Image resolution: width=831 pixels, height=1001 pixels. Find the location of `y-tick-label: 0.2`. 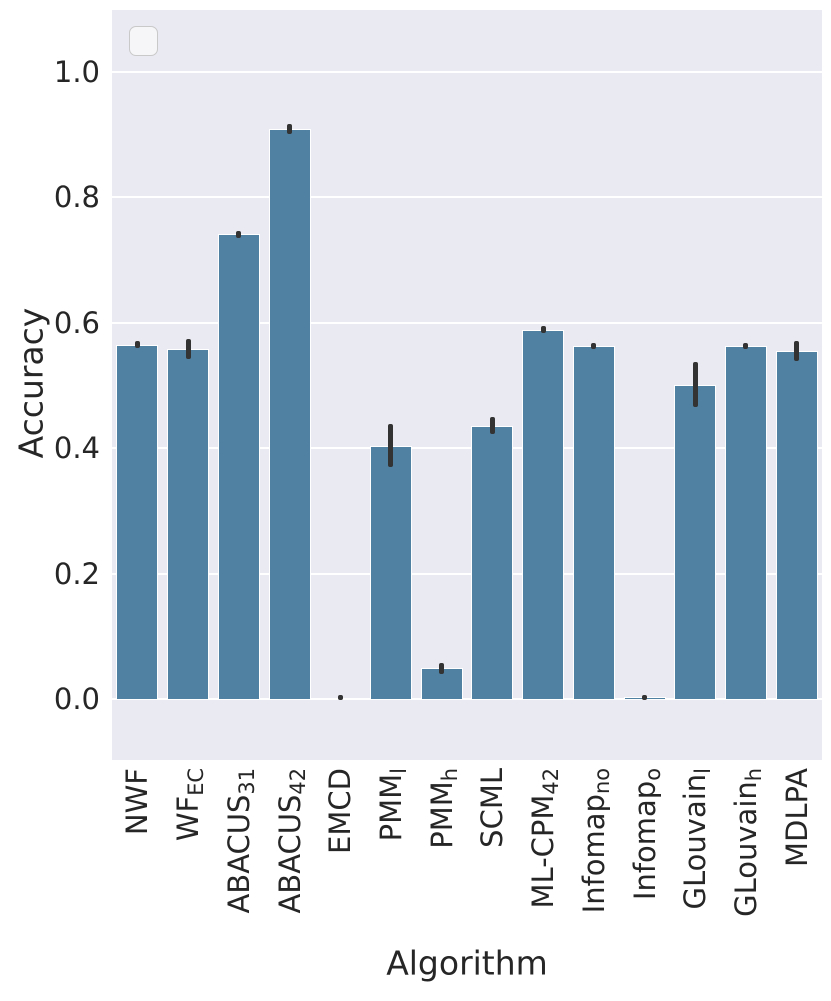

y-tick-label: 0.2 is located at coordinates (76, 573).